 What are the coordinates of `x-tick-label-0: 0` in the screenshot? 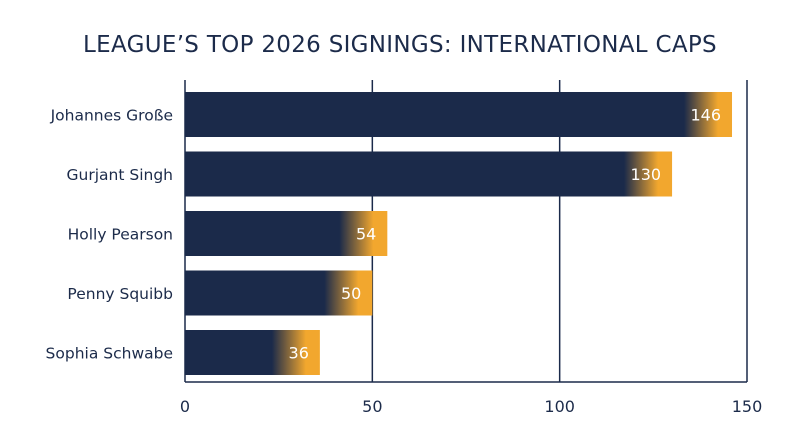 It's located at (185, 406).